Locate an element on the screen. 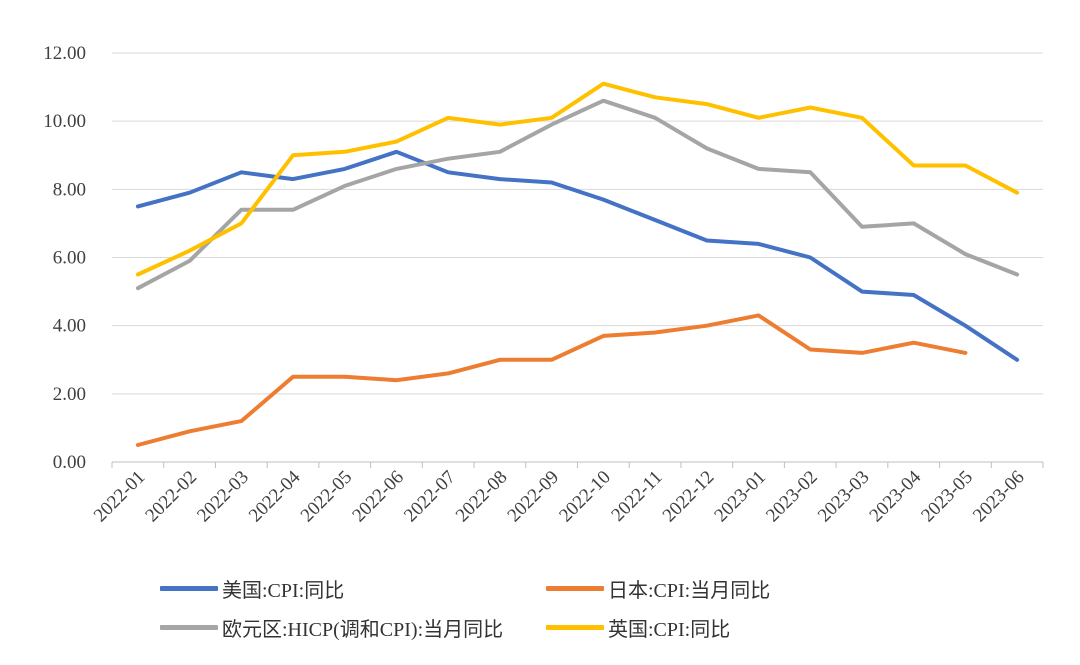 This screenshot has height=665, width=1080. x-tick-label: 2023-01 is located at coordinates (740, 497).